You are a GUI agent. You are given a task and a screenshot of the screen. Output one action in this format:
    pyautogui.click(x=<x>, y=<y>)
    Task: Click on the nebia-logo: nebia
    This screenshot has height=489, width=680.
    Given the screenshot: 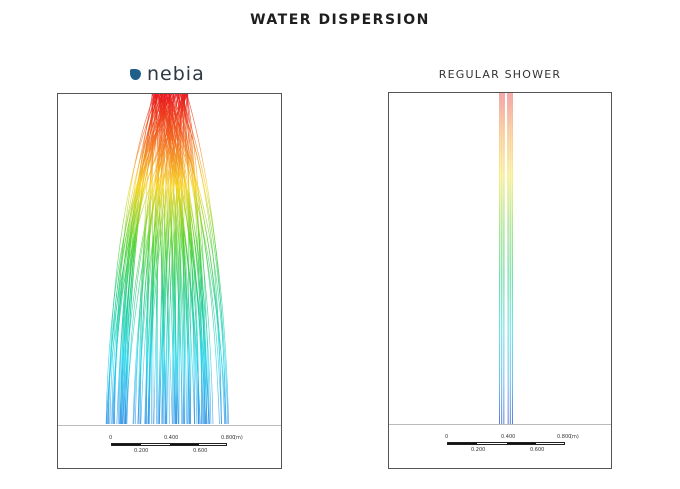 What is the action you would take?
    pyautogui.click(x=167, y=74)
    